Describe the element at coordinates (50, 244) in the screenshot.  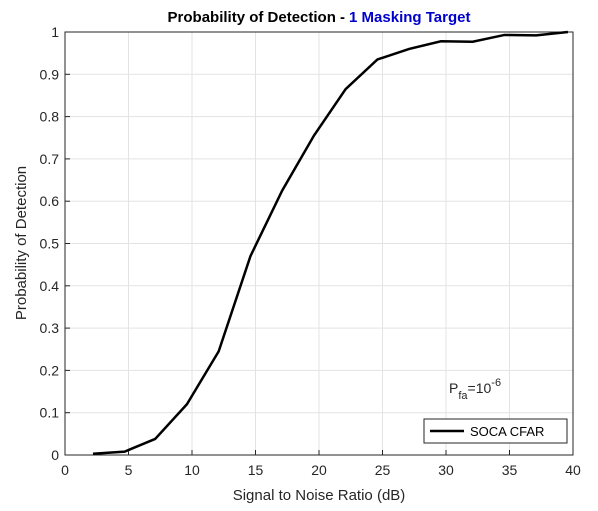
I see `y-tick-label: 0.5` at that location.